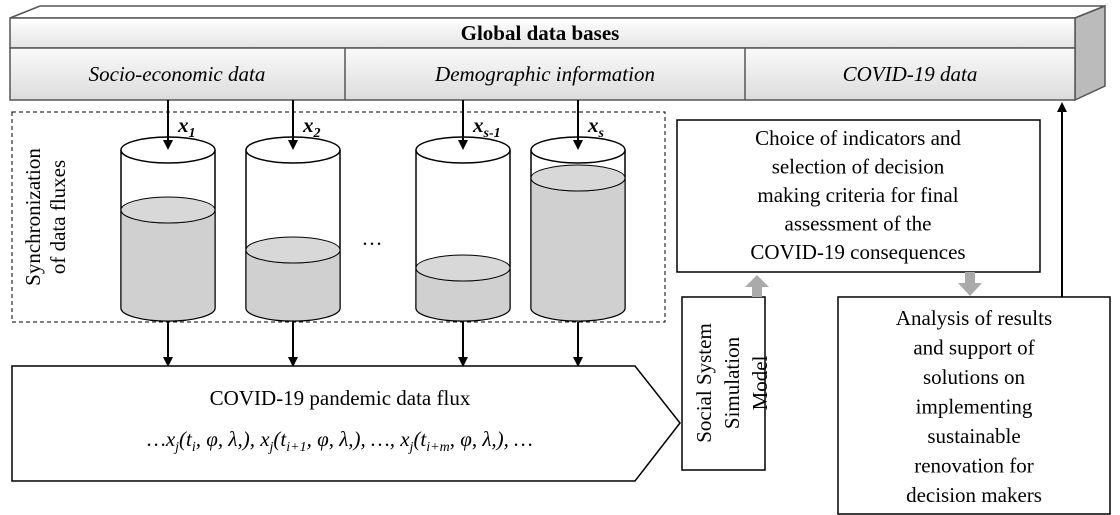 This screenshot has height=515, width=1120. Describe the element at coordinates (704, 383) in the screenshot. I see `box-line: Social System` at that location.